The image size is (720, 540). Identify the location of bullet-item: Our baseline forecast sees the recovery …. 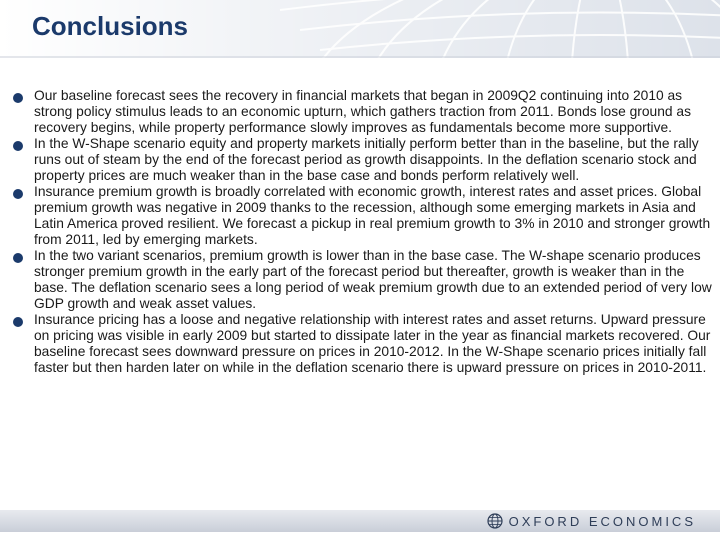
(362, 112).